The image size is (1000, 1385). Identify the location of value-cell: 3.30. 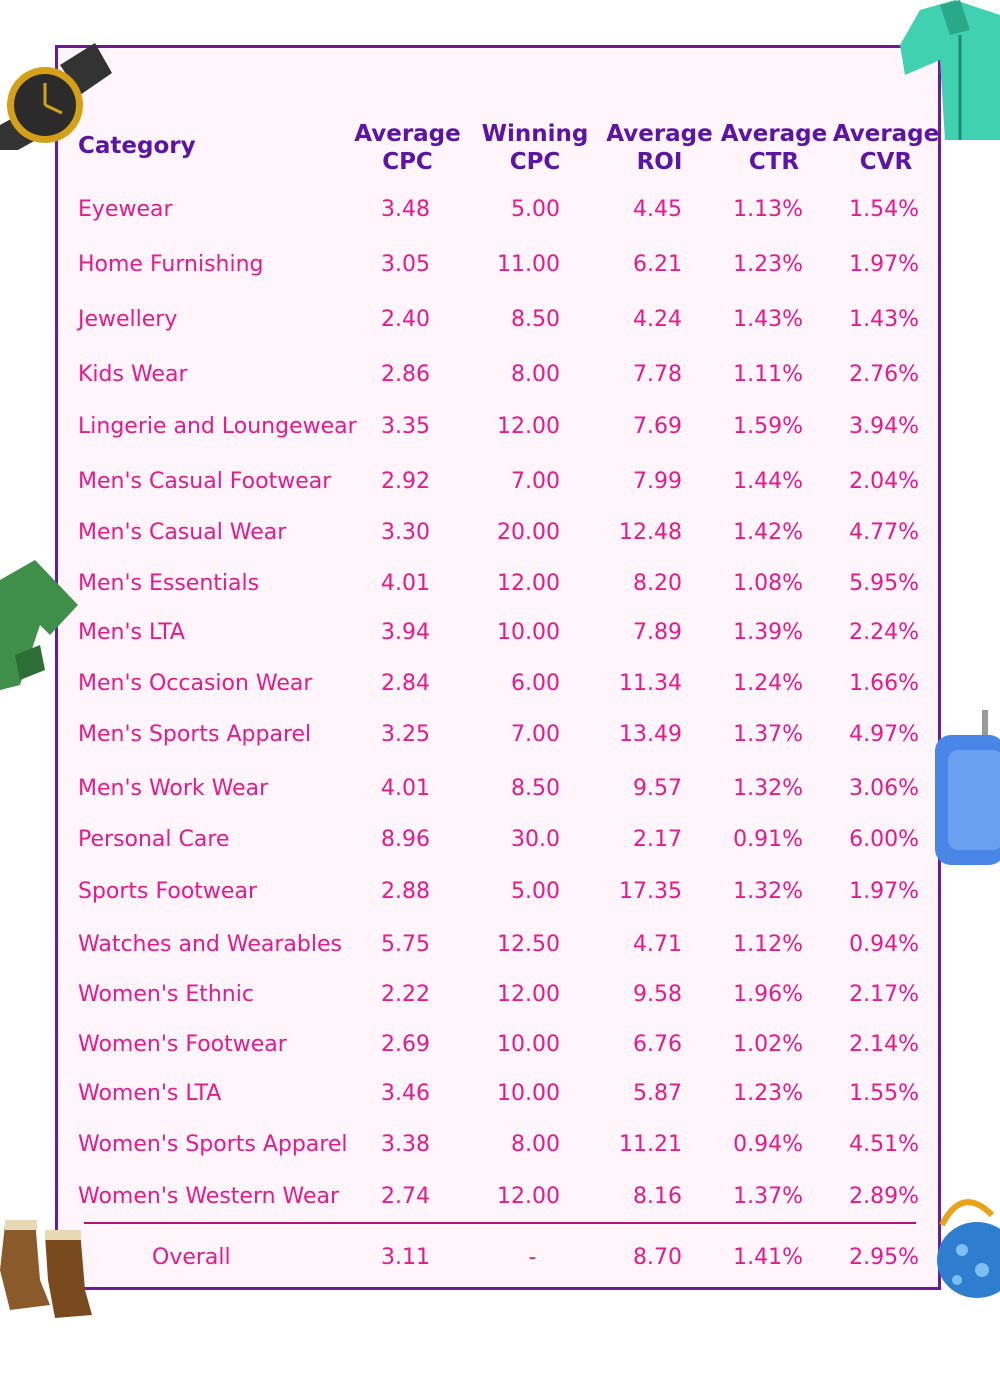
(405, 532).